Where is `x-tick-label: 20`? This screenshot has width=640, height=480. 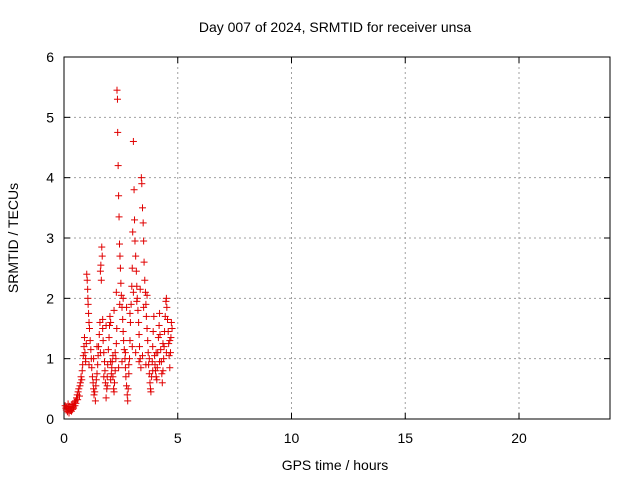 x-tick-label: 20 is located at coordinates (519, 438).